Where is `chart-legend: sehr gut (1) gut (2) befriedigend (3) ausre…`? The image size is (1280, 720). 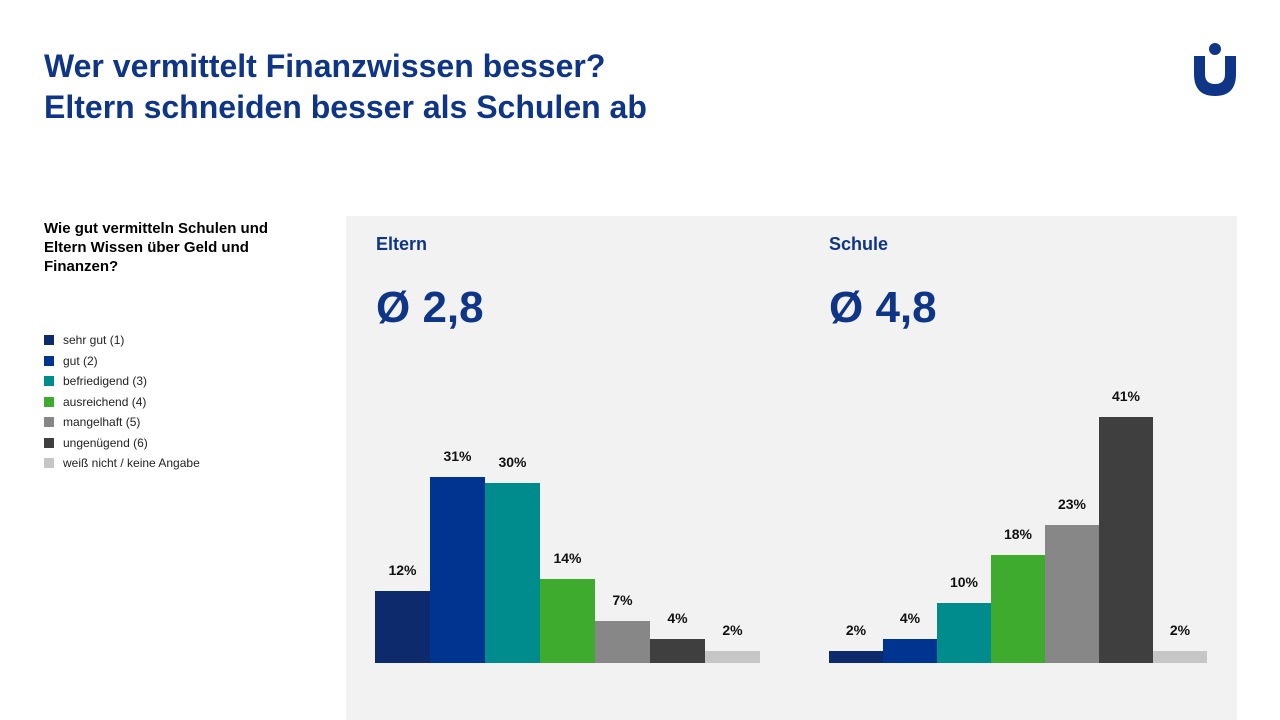
chart-legend: sehr gut (1) gut (2) befriedigend (3) ausre… is located at coordinates (122, 402).